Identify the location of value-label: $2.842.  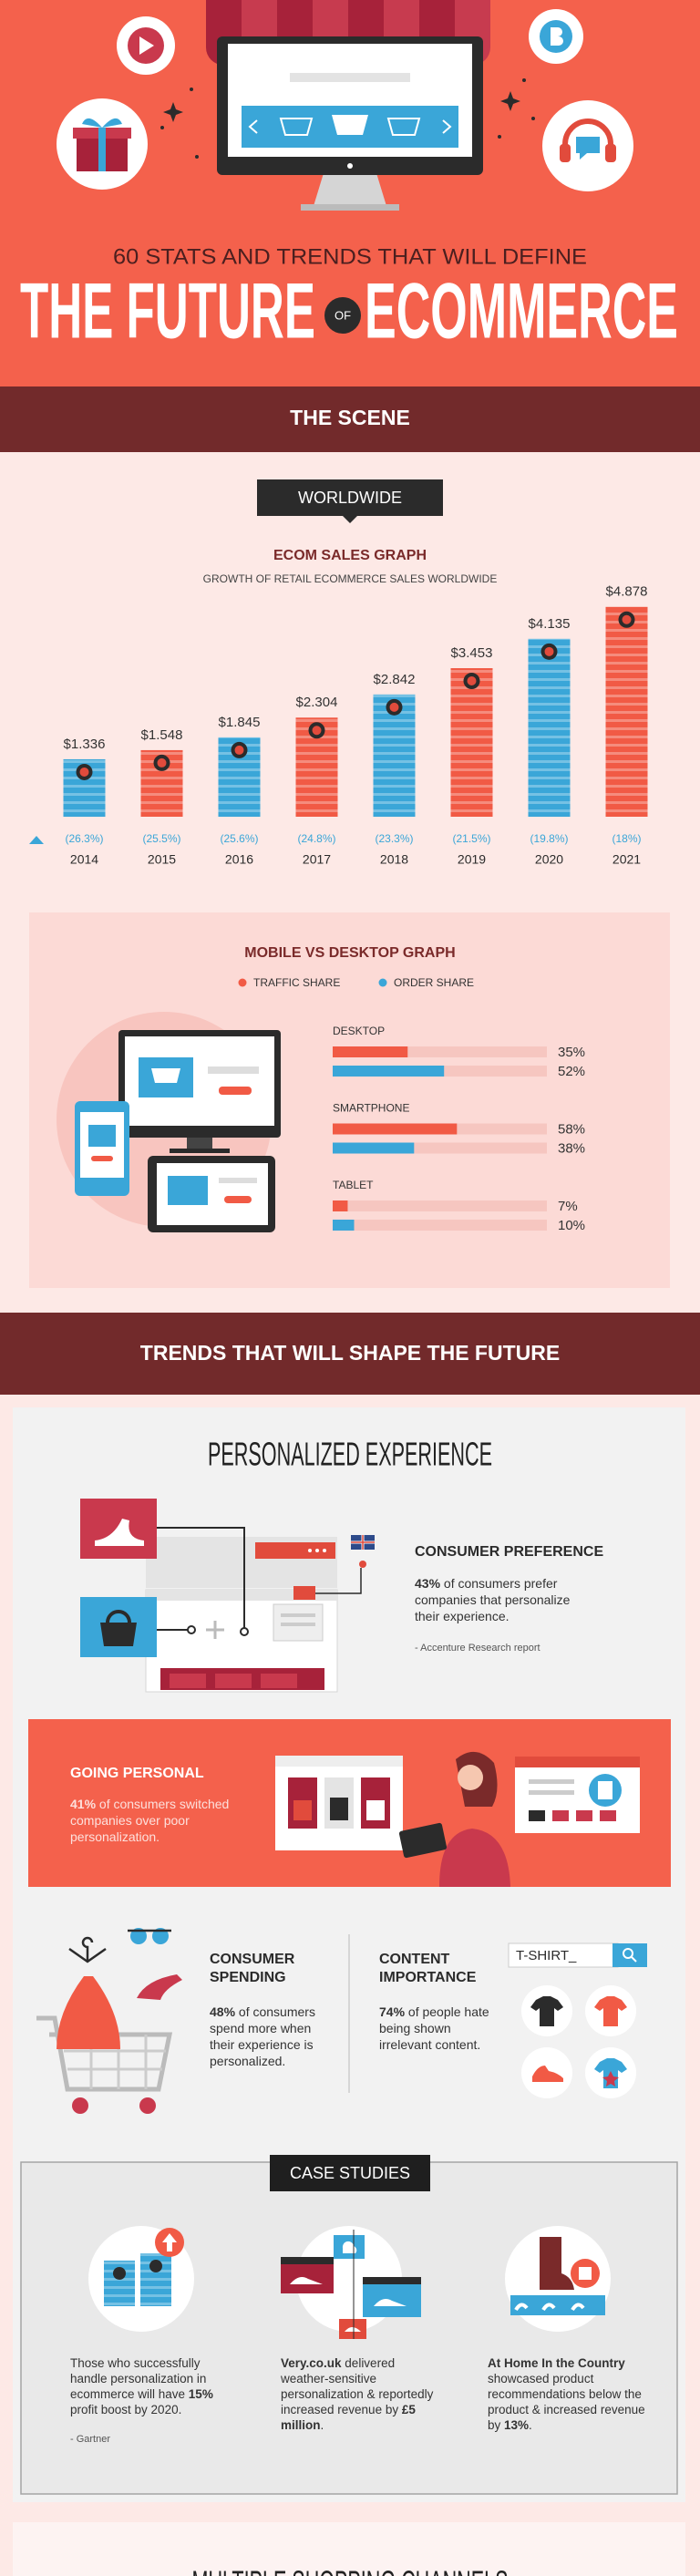
(395, 679).